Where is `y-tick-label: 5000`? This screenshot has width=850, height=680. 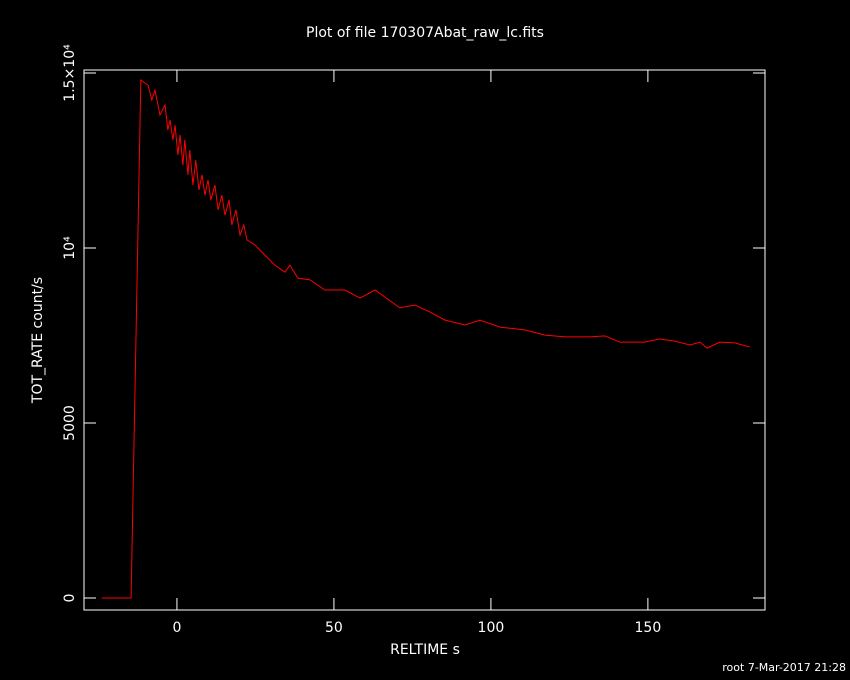 y-tick-label: 5000 is located at coordinates (70, 423).